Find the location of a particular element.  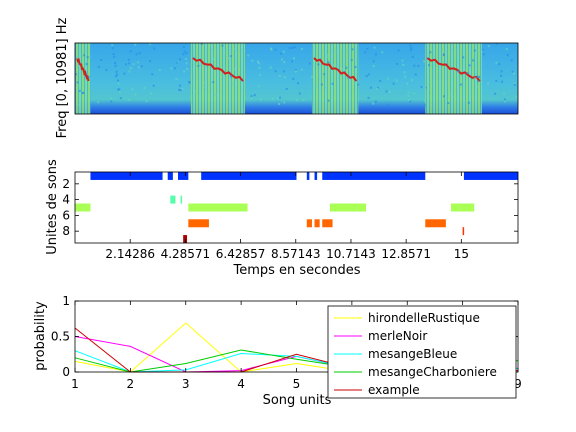

units-xtick-label: 6.42857 is located at coordinates (241, 254).